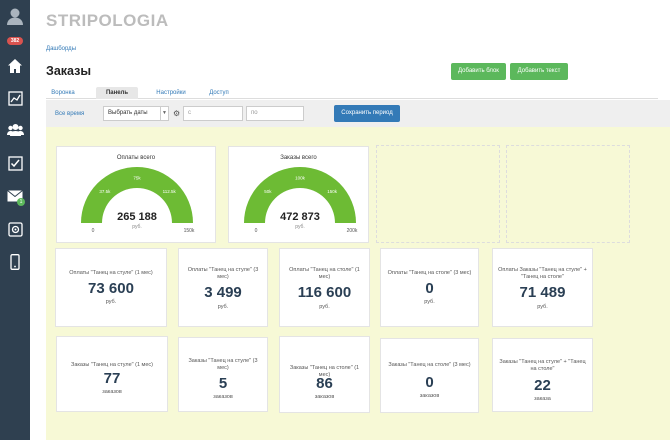  Describe the element at coordinates (332, 191) in the screenshot. I see `gauge-tick-label: 150k` at that location.